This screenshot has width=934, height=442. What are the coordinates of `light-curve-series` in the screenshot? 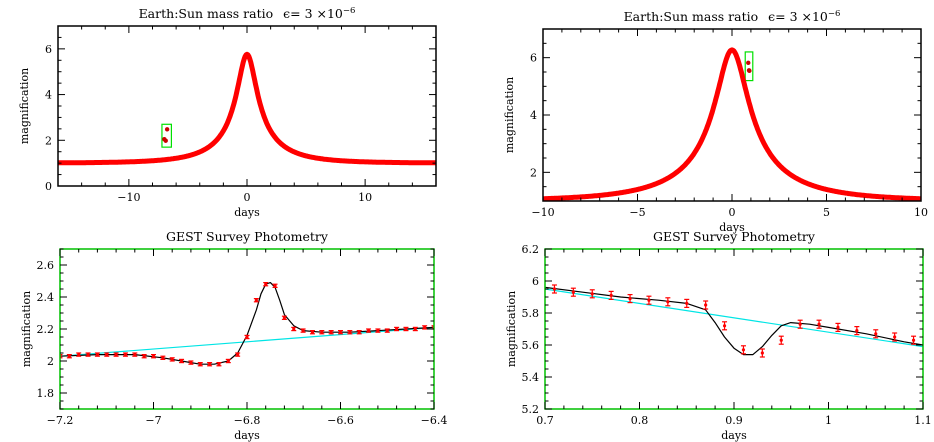 It's located at (732, 124).